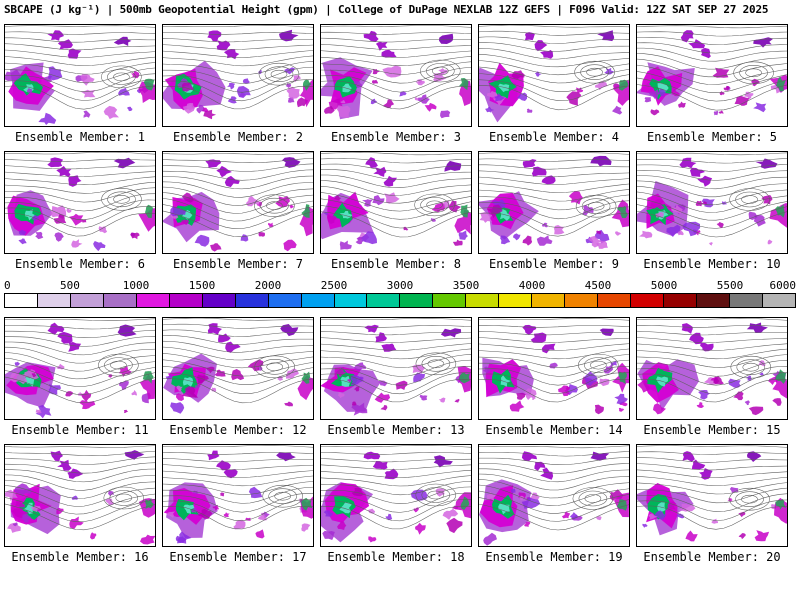  Describe the element at coordinates (783, 285) in the screenshot. I see `colorbar-tick-label: 6000` at that location.